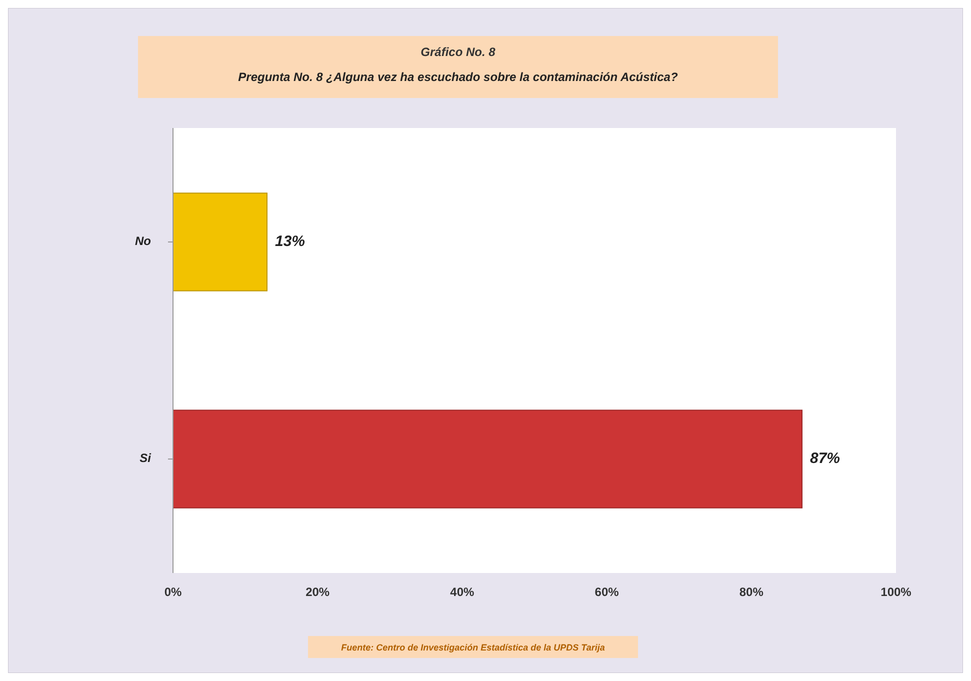 The image size is (971, 681). I want to click on y-tick-label: Si, so click(146, 458).